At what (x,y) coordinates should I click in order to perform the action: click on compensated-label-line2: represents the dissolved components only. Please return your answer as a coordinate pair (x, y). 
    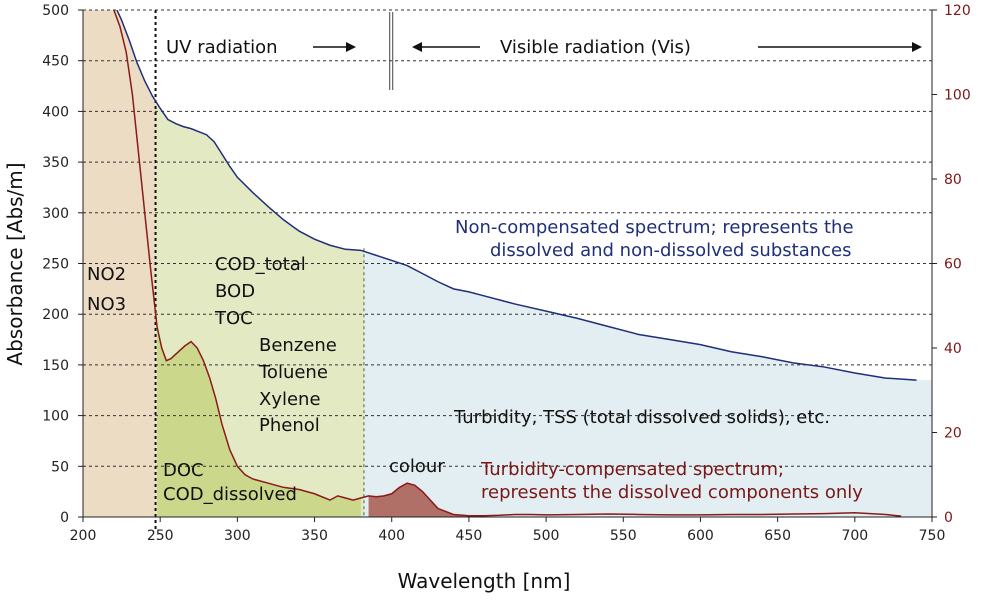
    Looking at the image, I should click on (672, 492).